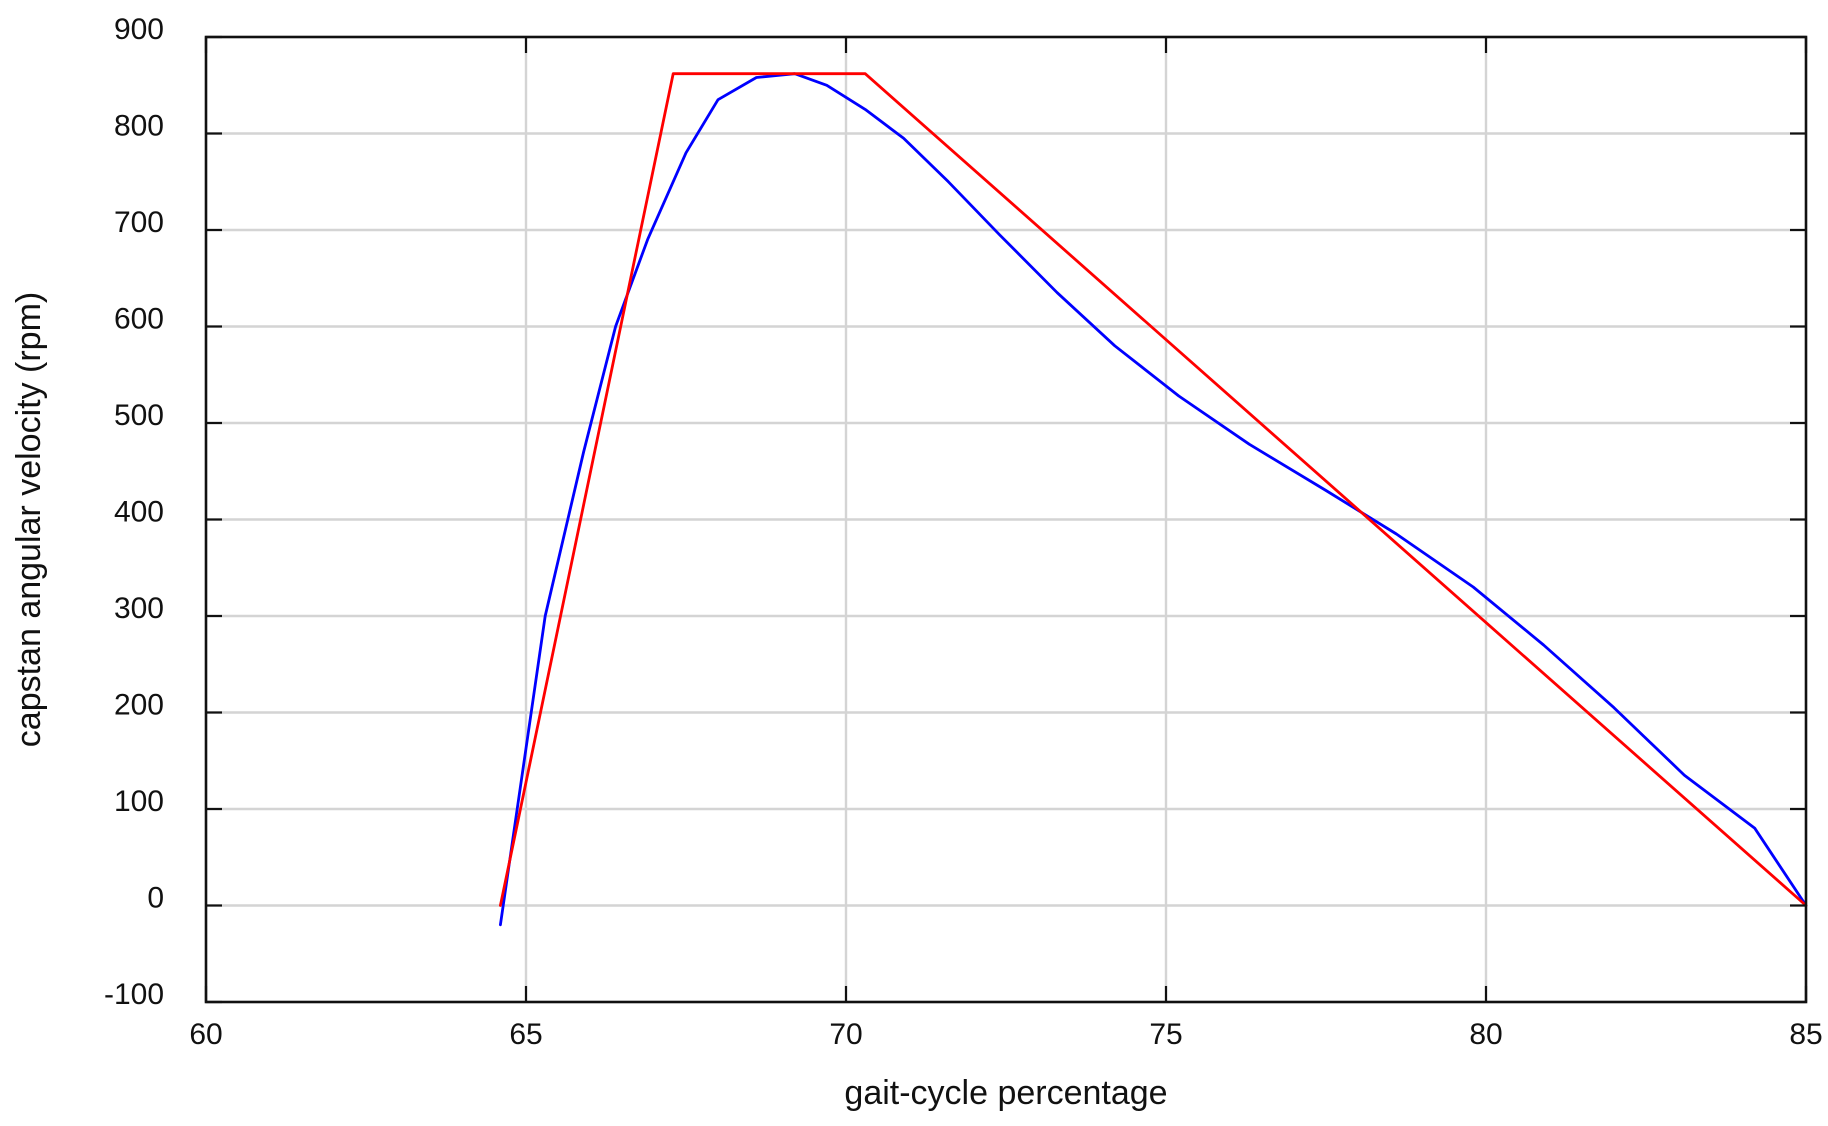  Describe the element at coordinates (139, 415) in the screenshot. I see `y-tick-label-6: 500` at that location.